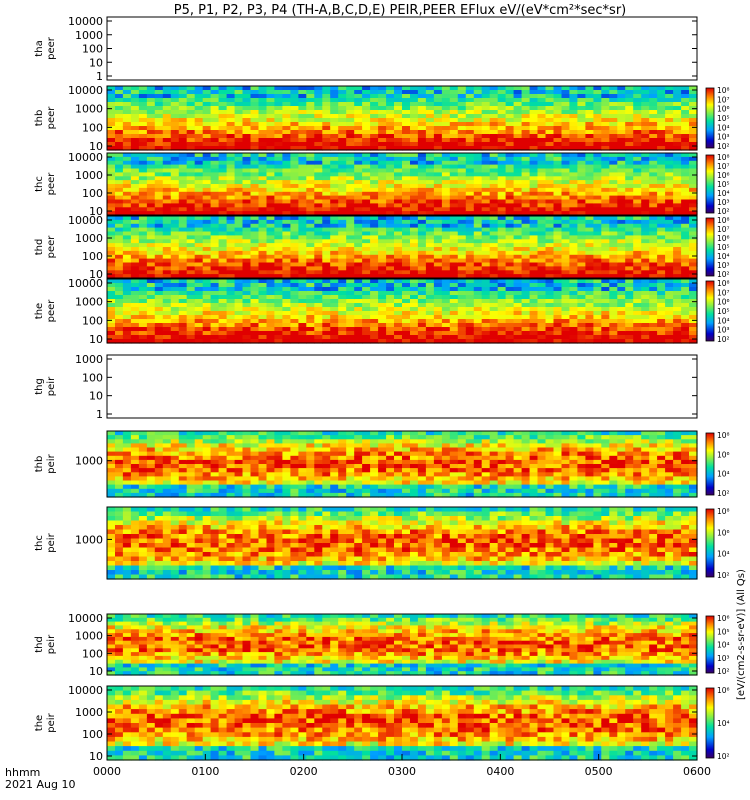  I want to click on colorbar-thb-peir: 10⁸ 10⁶ 10⁴ 10², so click(717, 464).